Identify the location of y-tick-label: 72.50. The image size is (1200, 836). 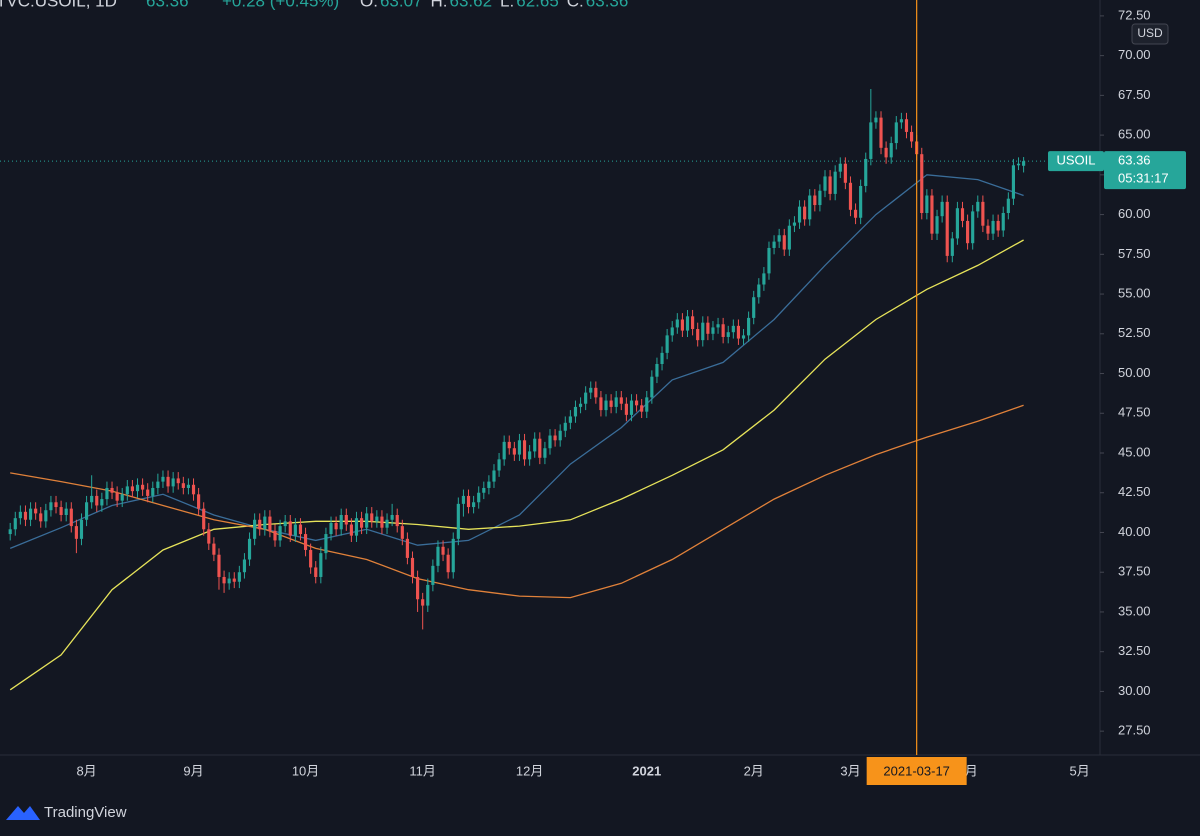
(1134, 14).